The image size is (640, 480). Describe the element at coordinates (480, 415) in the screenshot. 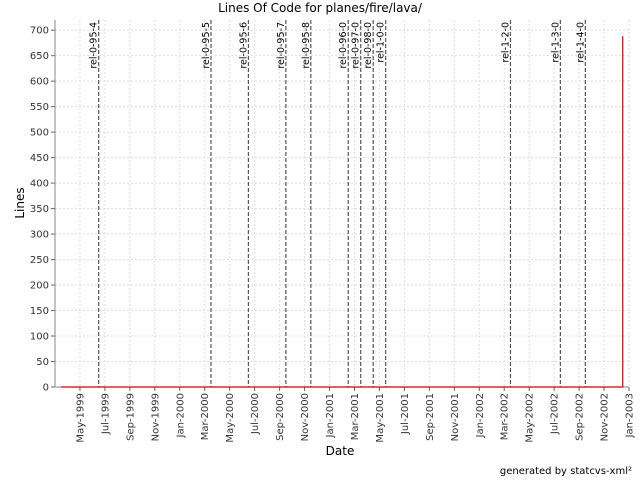

I see `x-tick-label: Jan-2002` at that location.